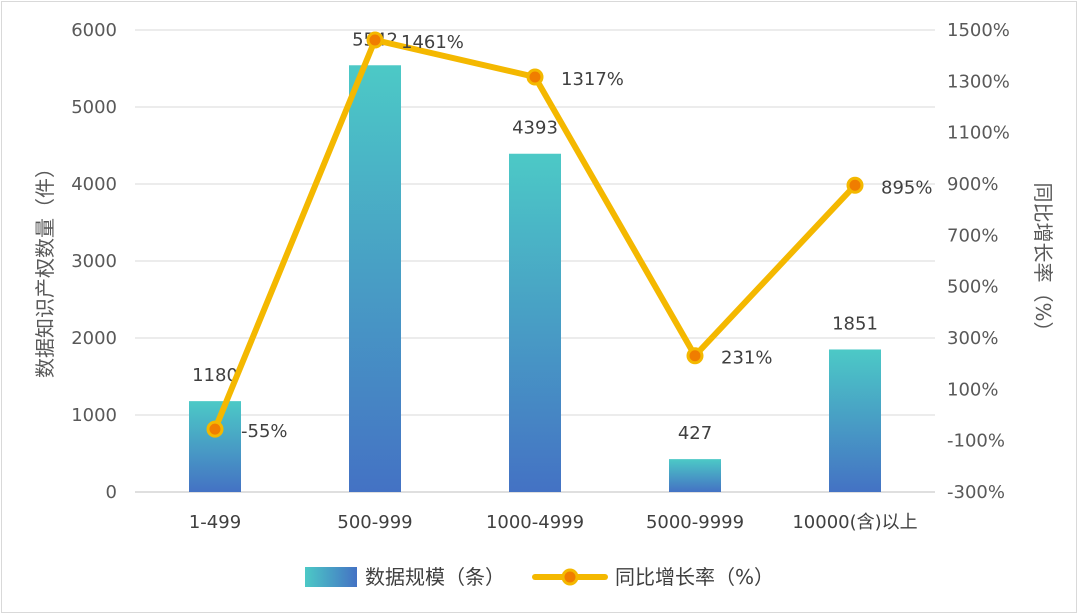  Describe the element at coordinates (592, 79) in the screenshot. I see `line-data-label: 1317%` at that location.